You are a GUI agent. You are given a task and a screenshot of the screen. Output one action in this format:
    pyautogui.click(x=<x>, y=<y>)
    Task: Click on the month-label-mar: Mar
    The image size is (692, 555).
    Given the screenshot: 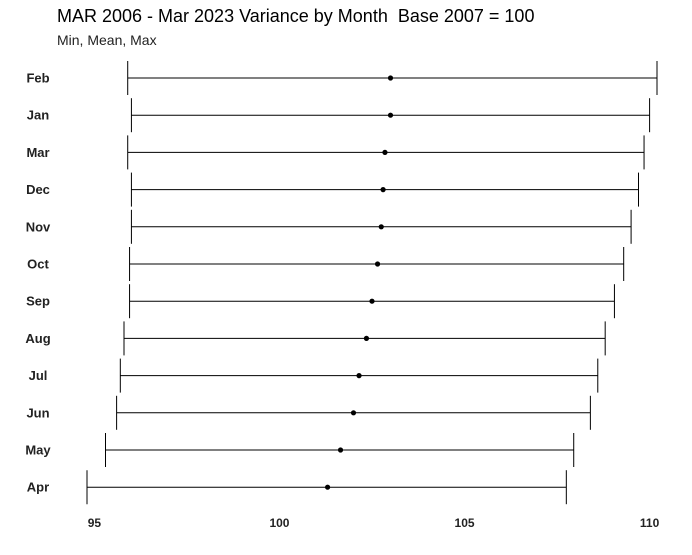 What is the action you would take?
    pyautogui.click(x=37, y=152)
    